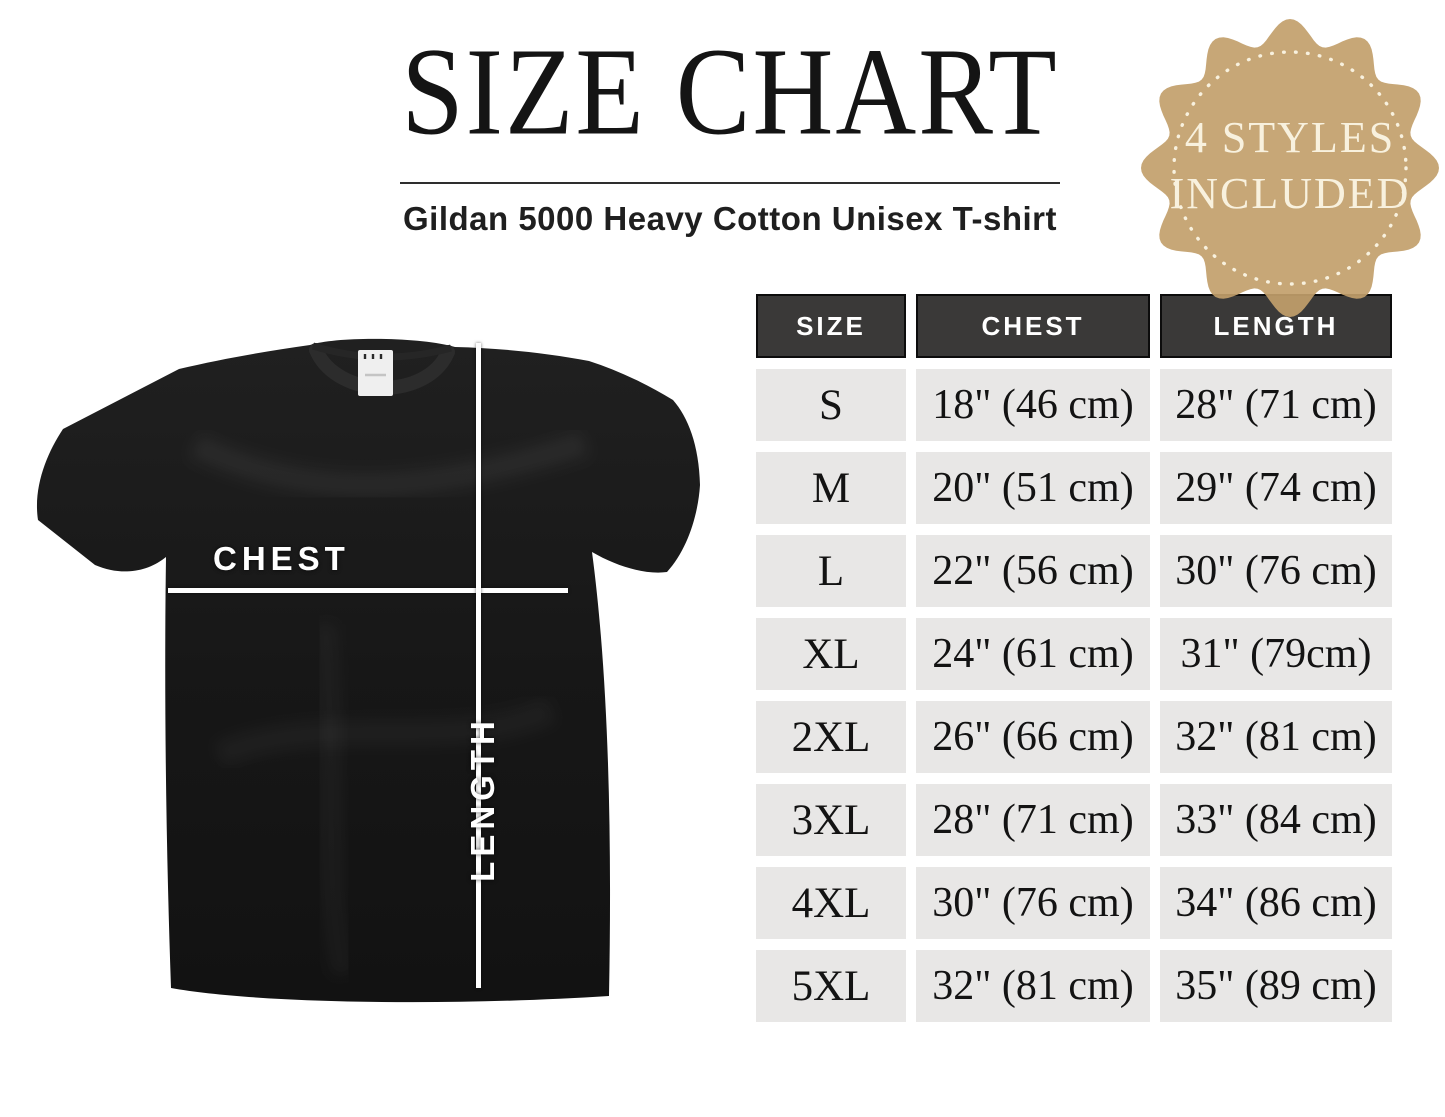  Describe the element at coordinates (1033, 571) in the screenshot. I see `table-cell-chest: 22" (56 cm)` at that location.